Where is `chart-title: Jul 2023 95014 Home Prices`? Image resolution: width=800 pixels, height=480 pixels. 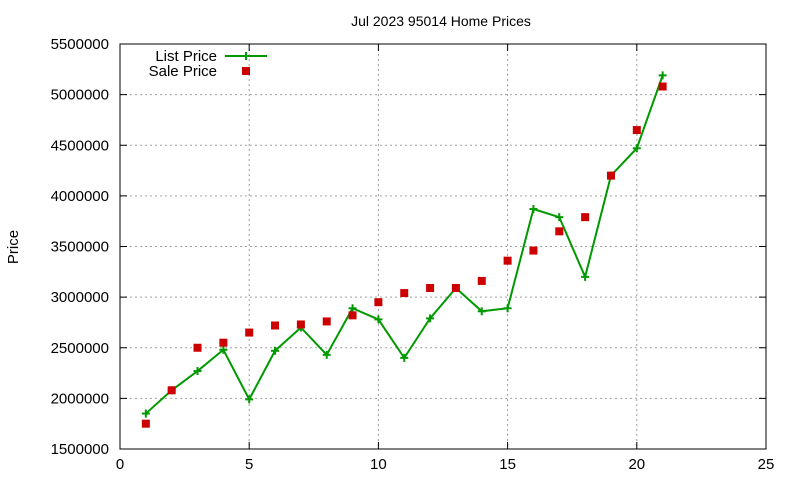 chart-title: Jul 2023 95014 Home Prices is located at coordinates (441, 21).